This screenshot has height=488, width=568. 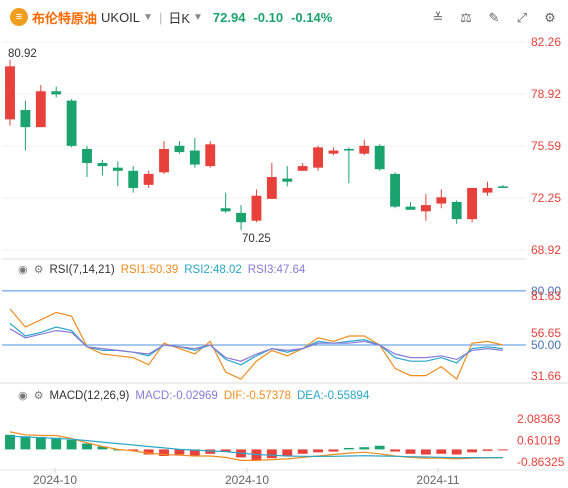 I want to click on symbol-code: UKOIL, so click(x=121, y=17).